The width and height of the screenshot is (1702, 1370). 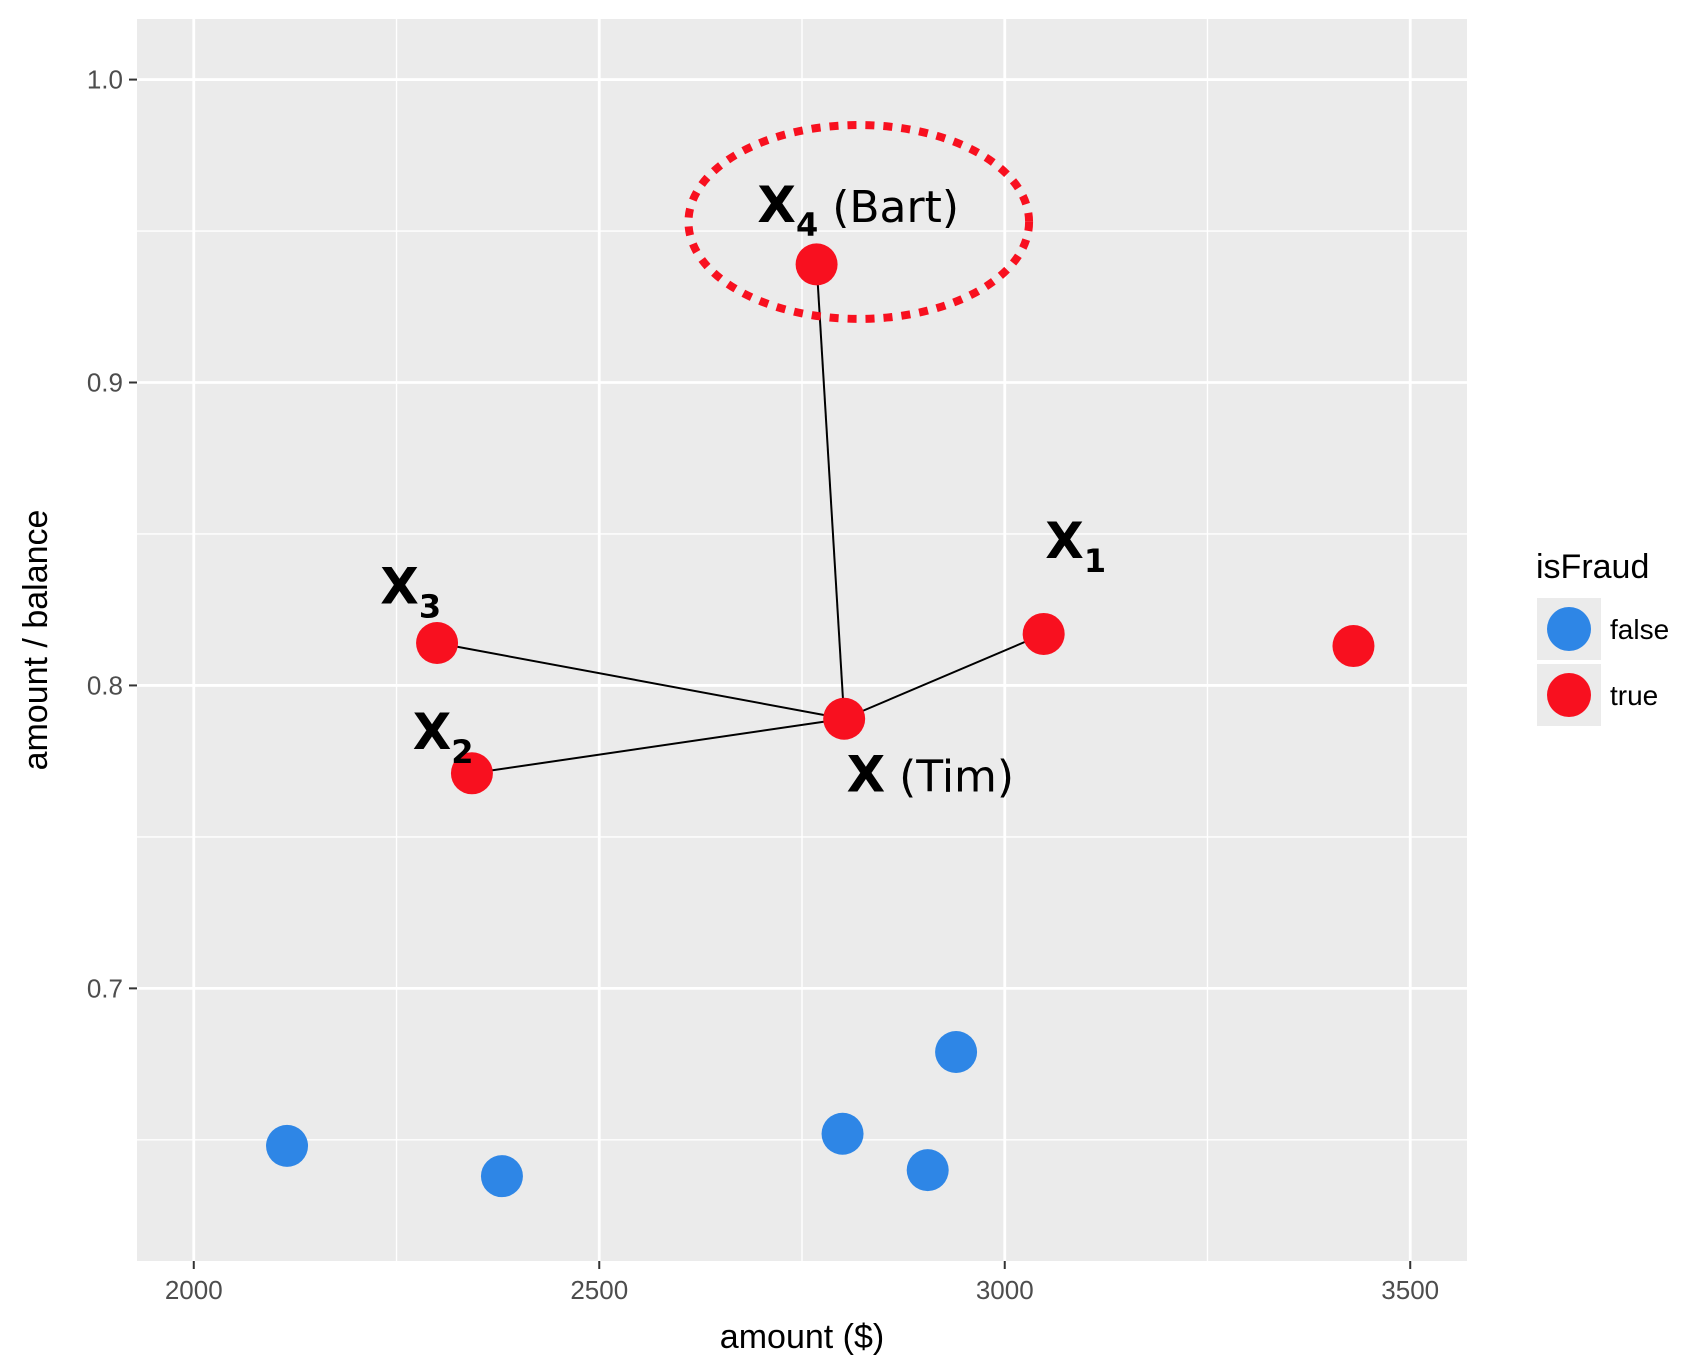 What do you see at coordinates (105, 685) in the screenshot?
I see `y-tick-label: 0.8` at bounding box center [105, 685].